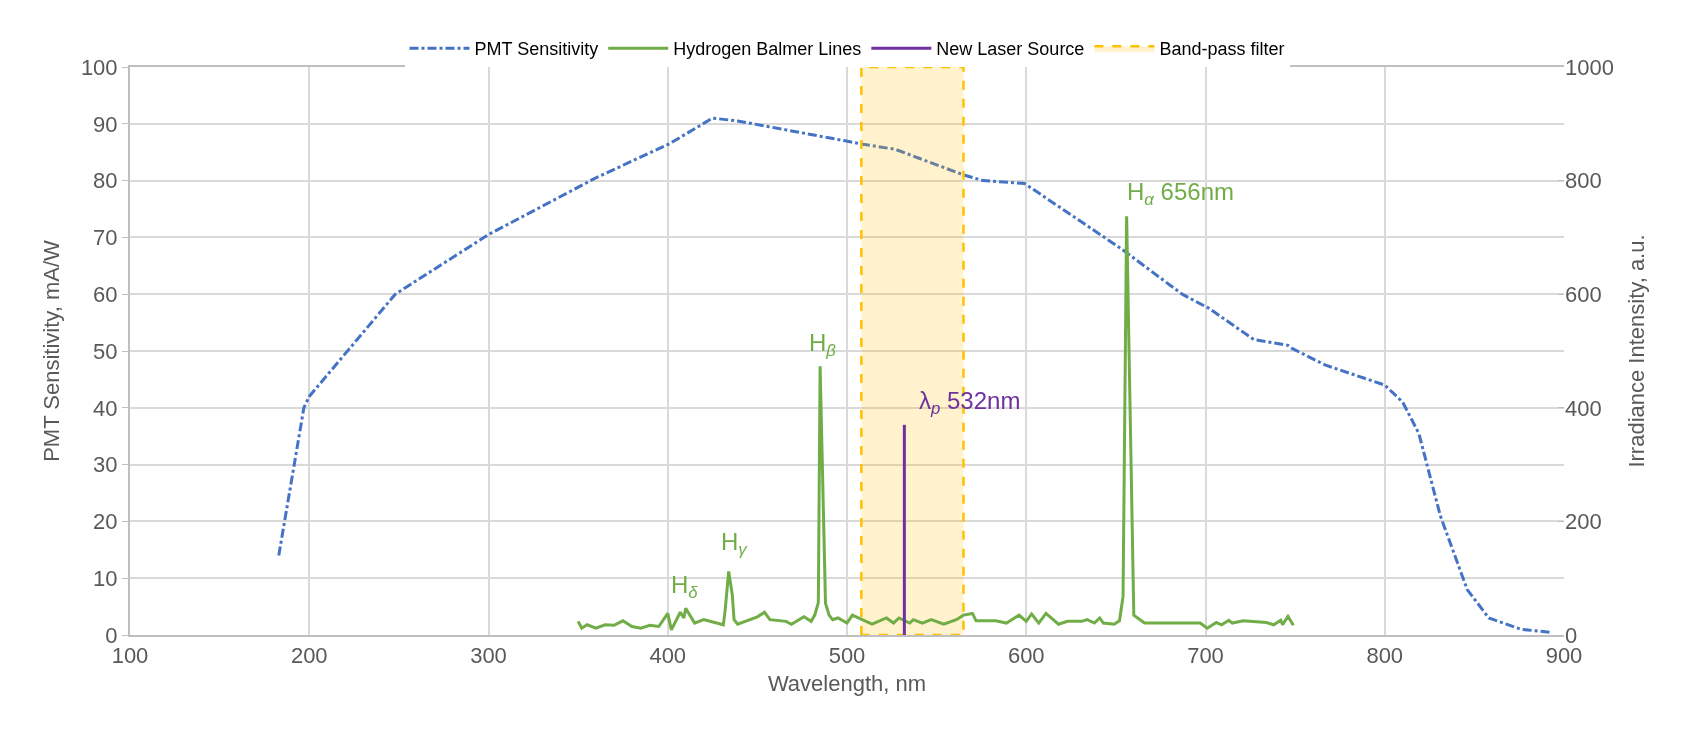 This screenshot has height=737, width=1704. I want to click on y-tick-label: 30, so click(105, 465).